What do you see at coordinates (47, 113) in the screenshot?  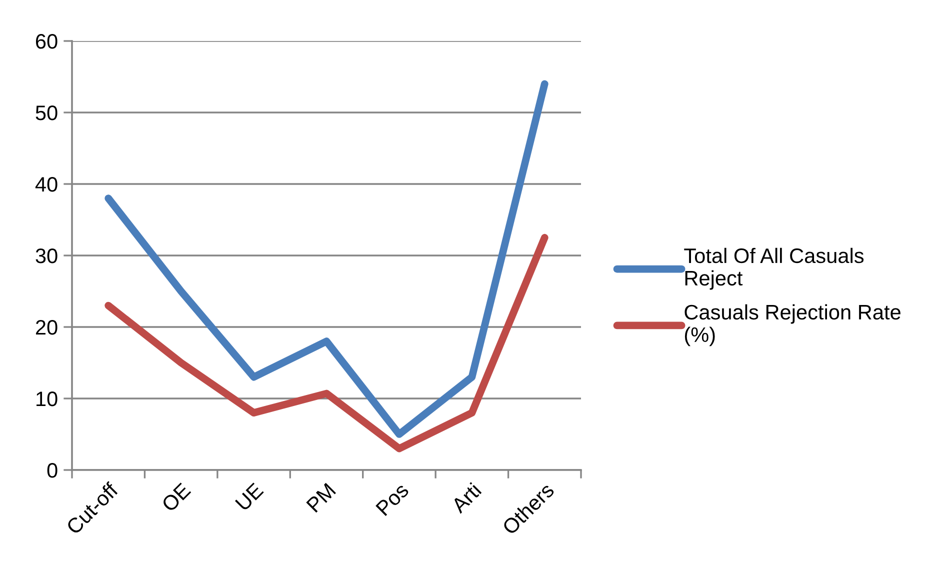 I see `y-tick-label: 50` at bounding box center [47, 113].